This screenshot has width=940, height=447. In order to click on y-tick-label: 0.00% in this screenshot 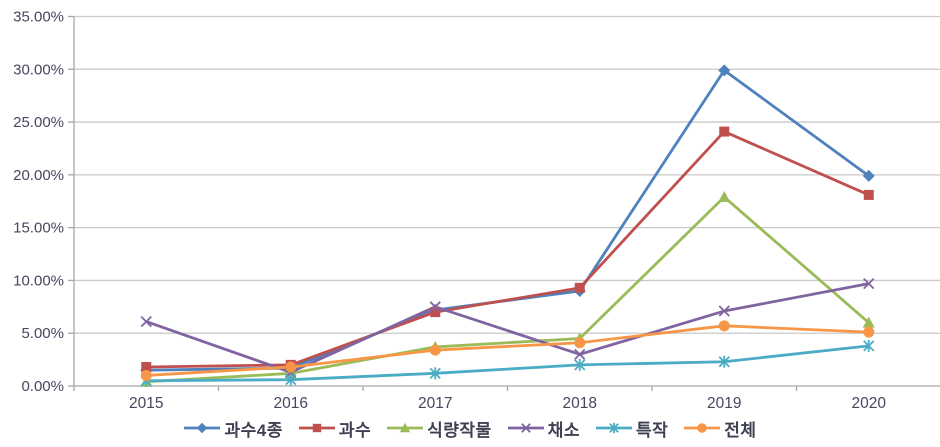, I will do `click(42, 386)`.